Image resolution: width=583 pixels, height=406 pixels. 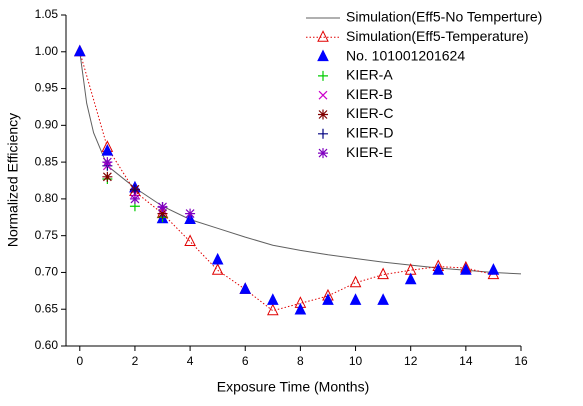 I want to click on legend-text: KIER-B, so click(x=369, y=94).